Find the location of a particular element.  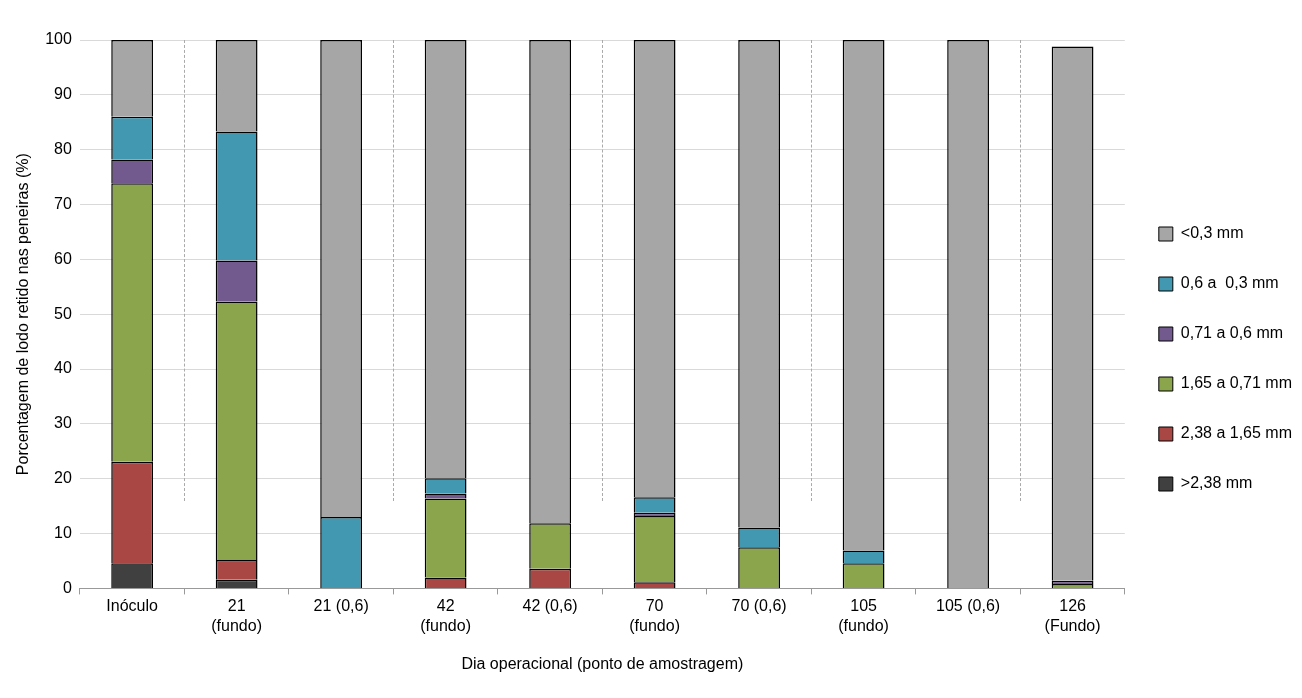

x-axis-title: Dia operacional (ponto de amostragem) is located at coordinates (602, 663).